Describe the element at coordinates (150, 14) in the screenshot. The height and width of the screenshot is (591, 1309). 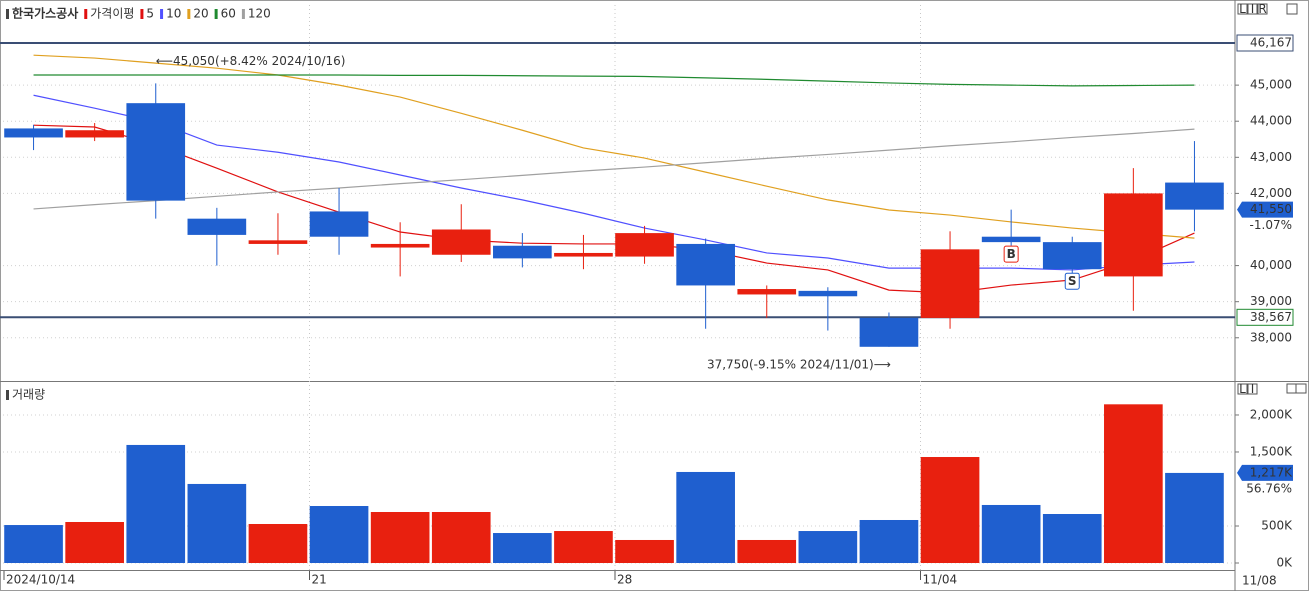
I see `legend-label: 5` at that location.